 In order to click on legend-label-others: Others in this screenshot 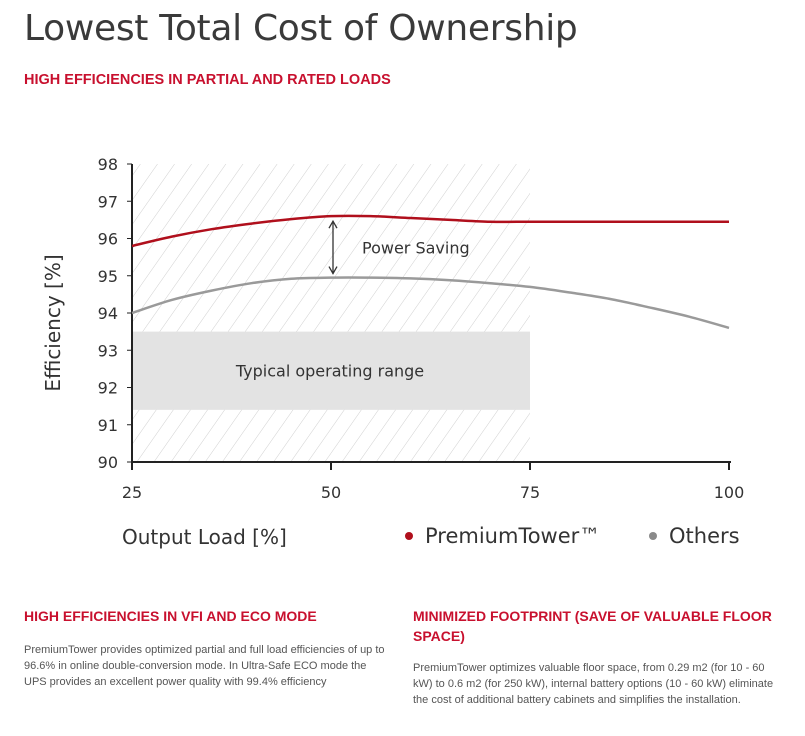, I will do `click(704, 536)`.